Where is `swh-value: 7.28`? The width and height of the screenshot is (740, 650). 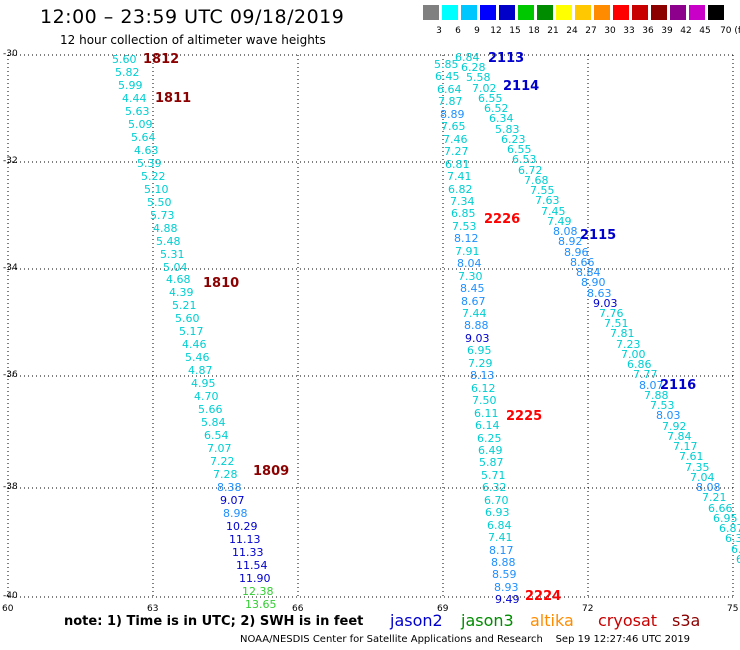 swh-value: 7.28 is located at coordinates (225, 474).